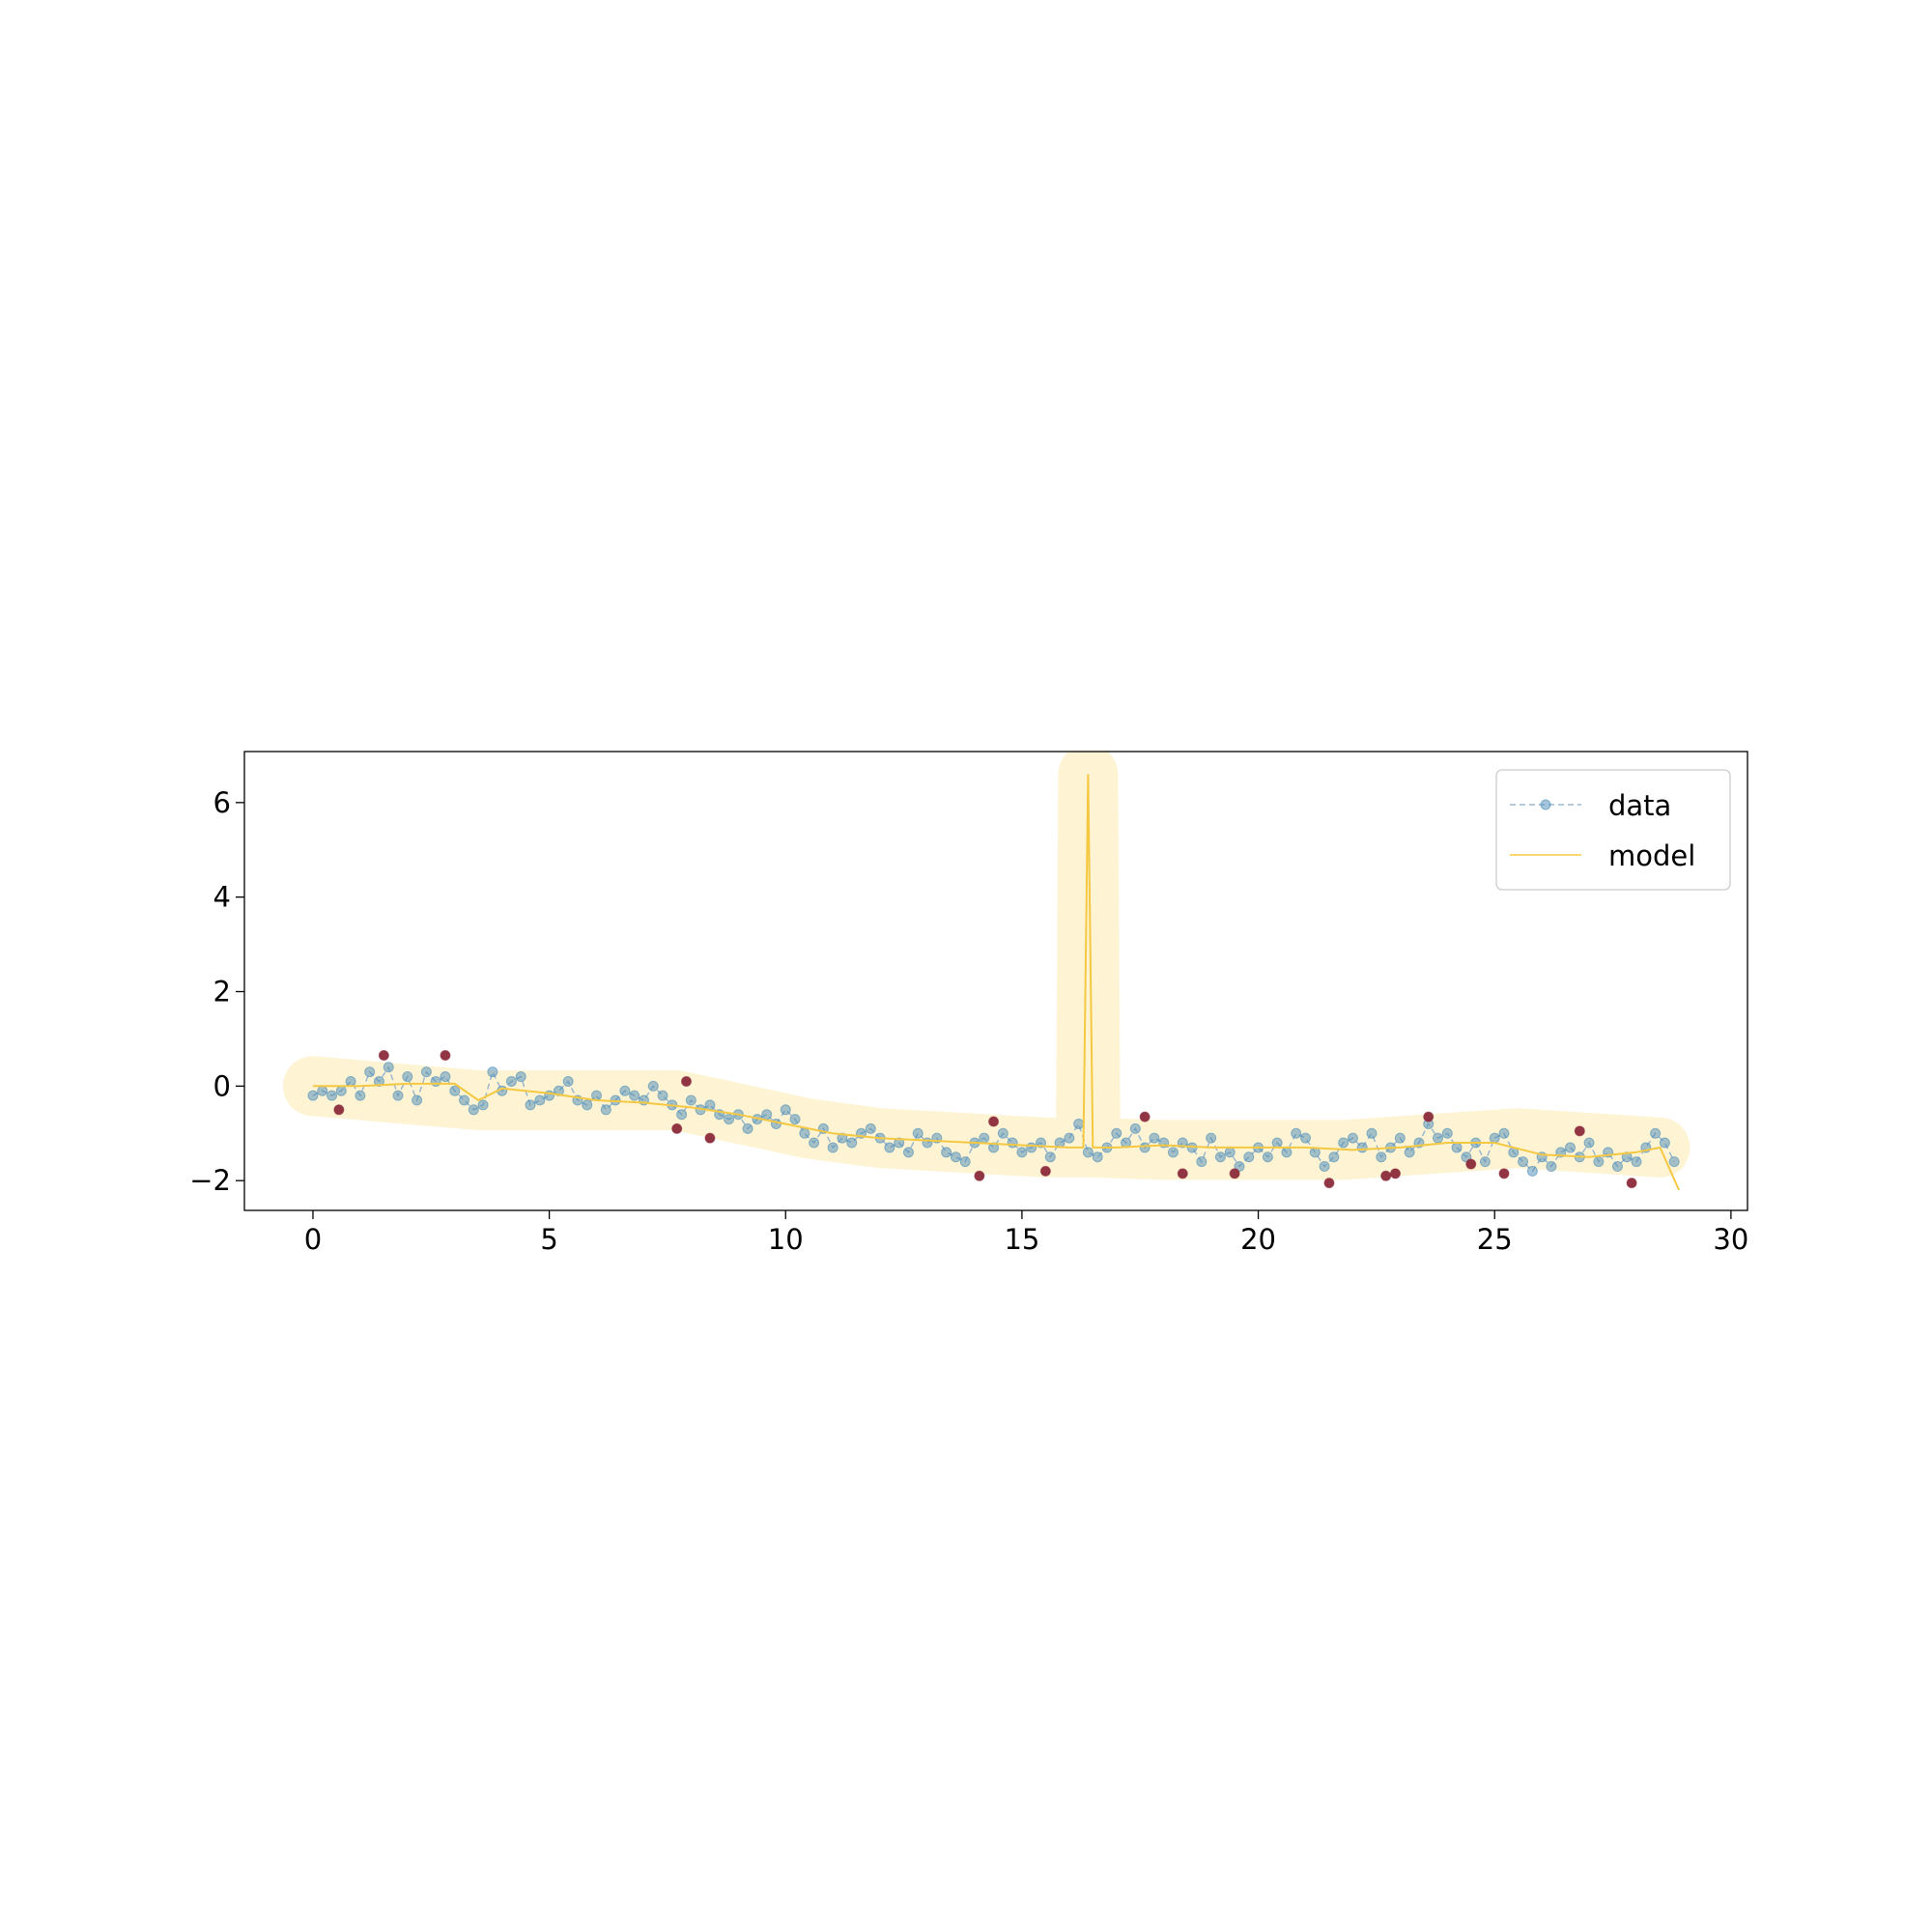 The width and height of the screenshot is (1932, 1932). Describe the element at coordinates (786, 1239) in the screenshot. I see `x-tick-label: 10` at that location.